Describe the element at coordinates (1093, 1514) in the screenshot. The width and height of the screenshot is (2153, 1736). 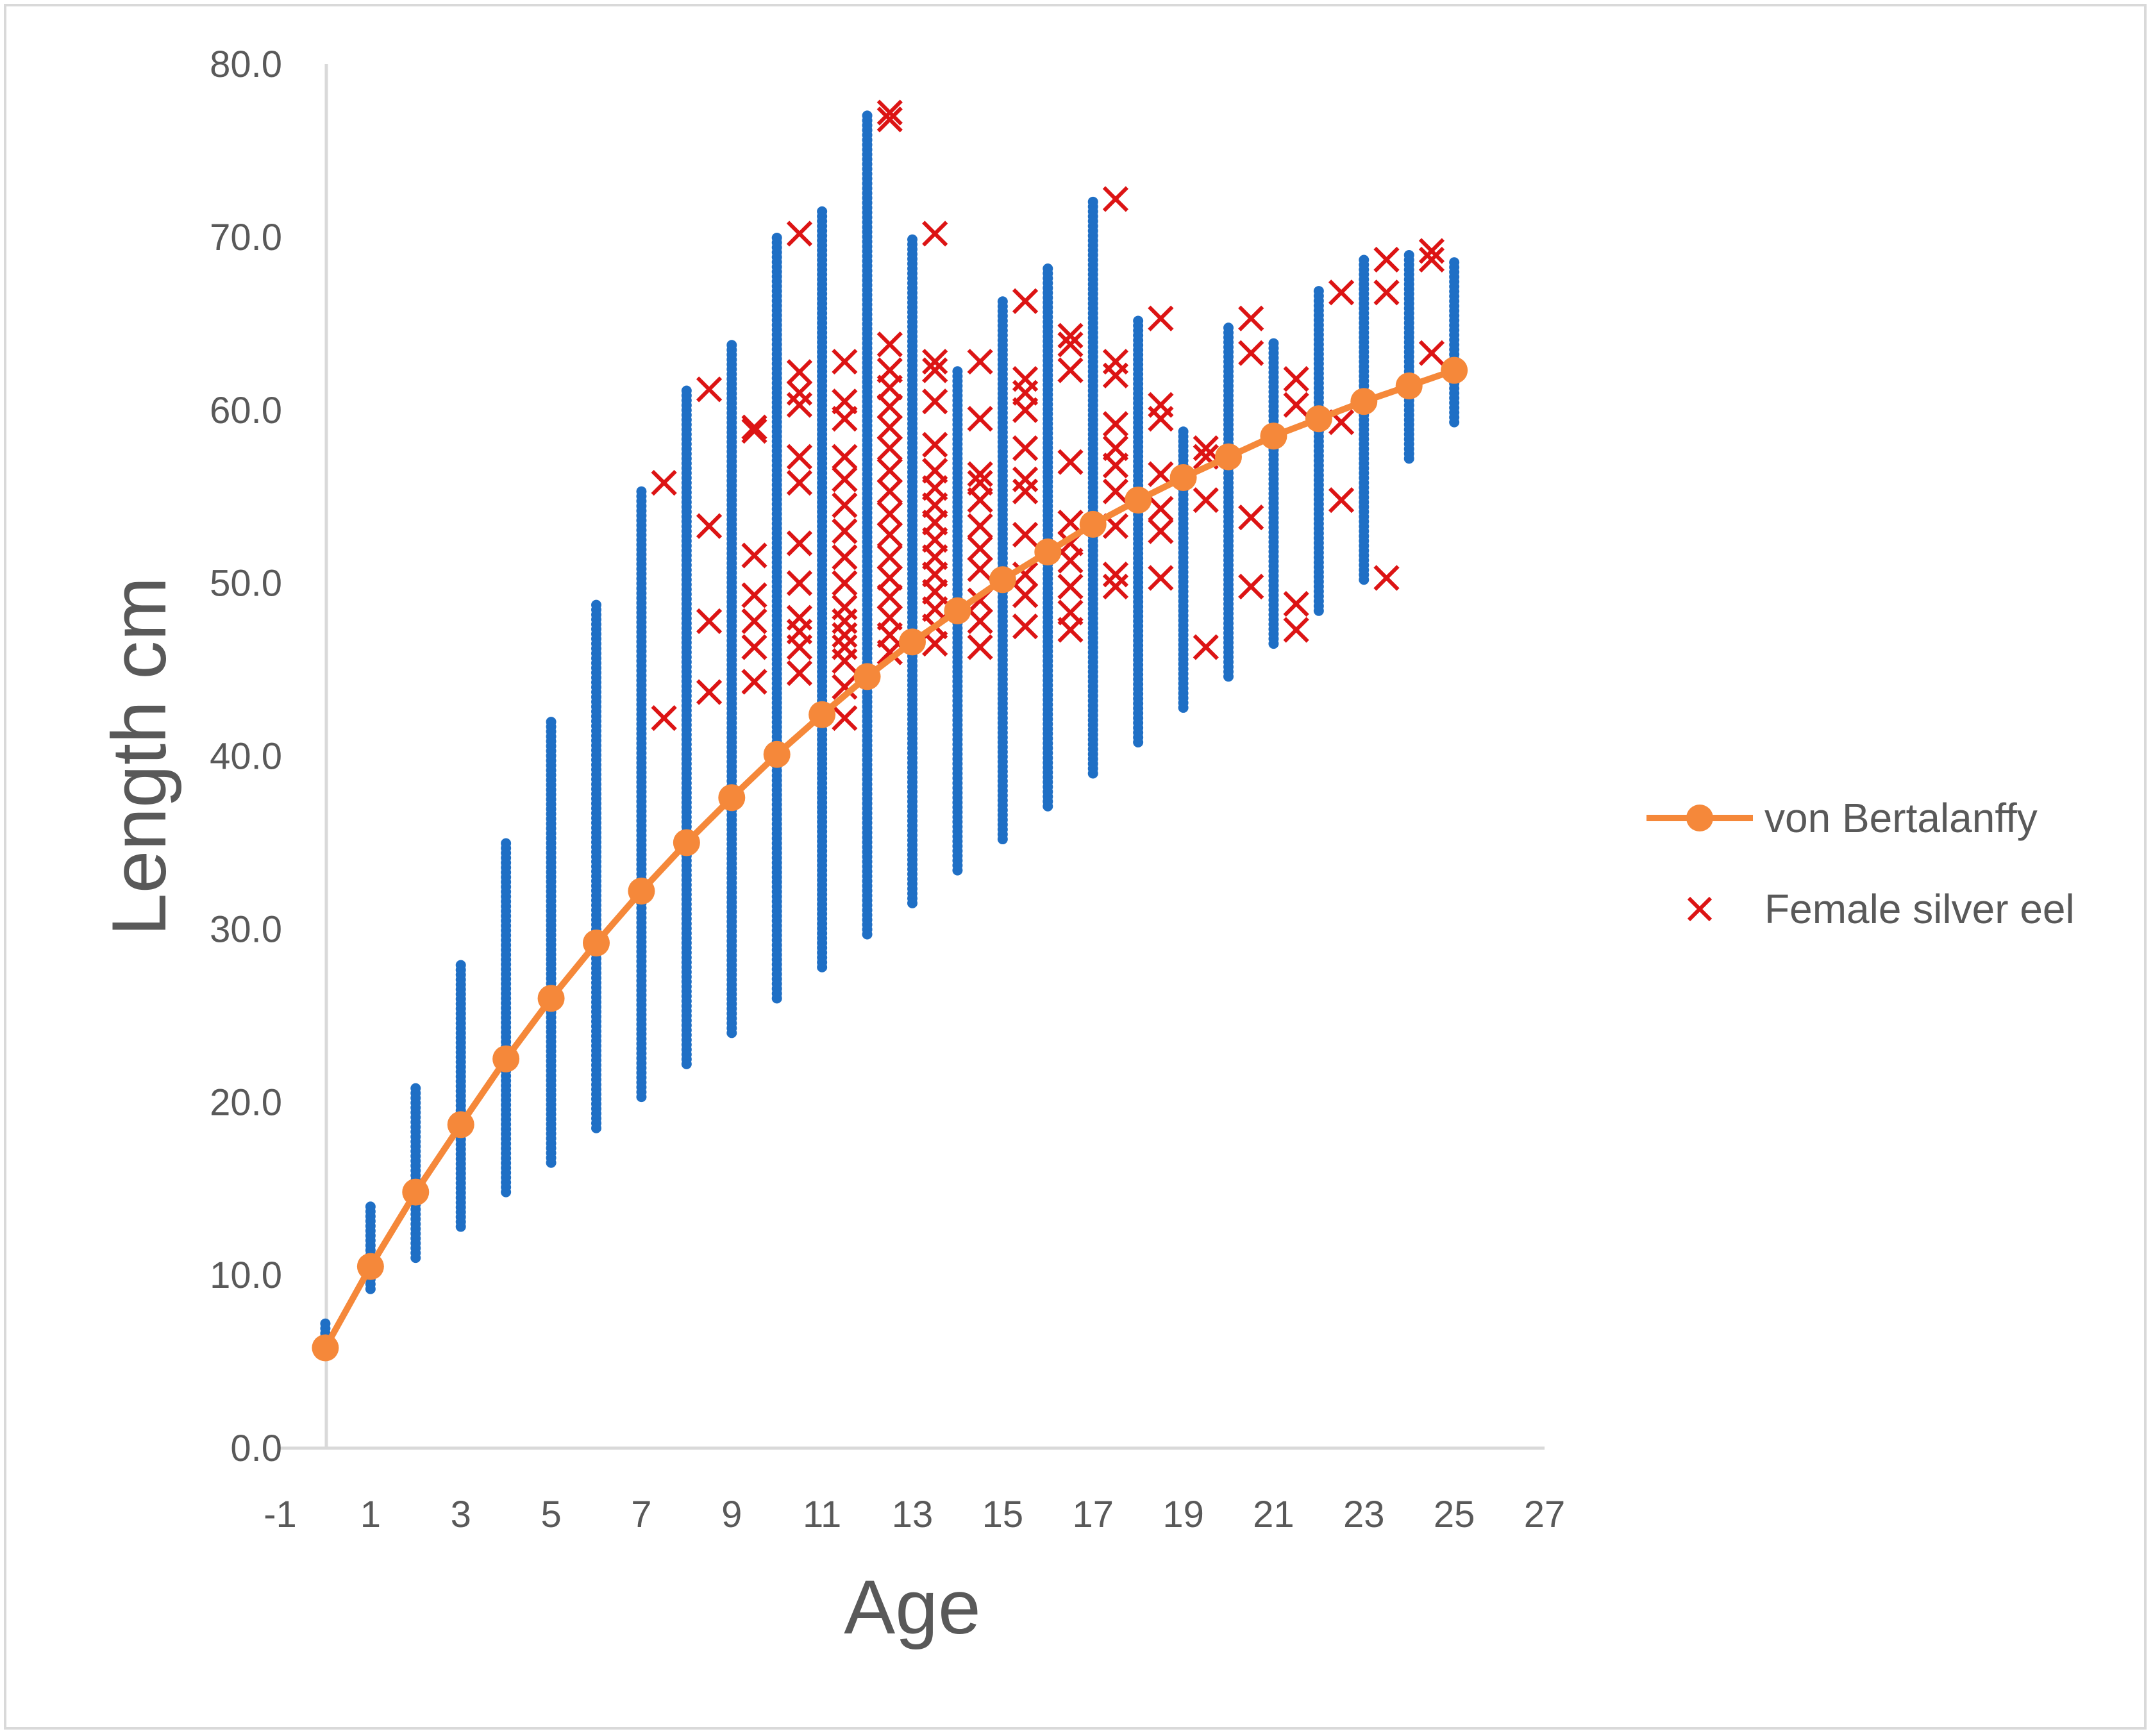
I see `x-tick-label: 17` at that location.